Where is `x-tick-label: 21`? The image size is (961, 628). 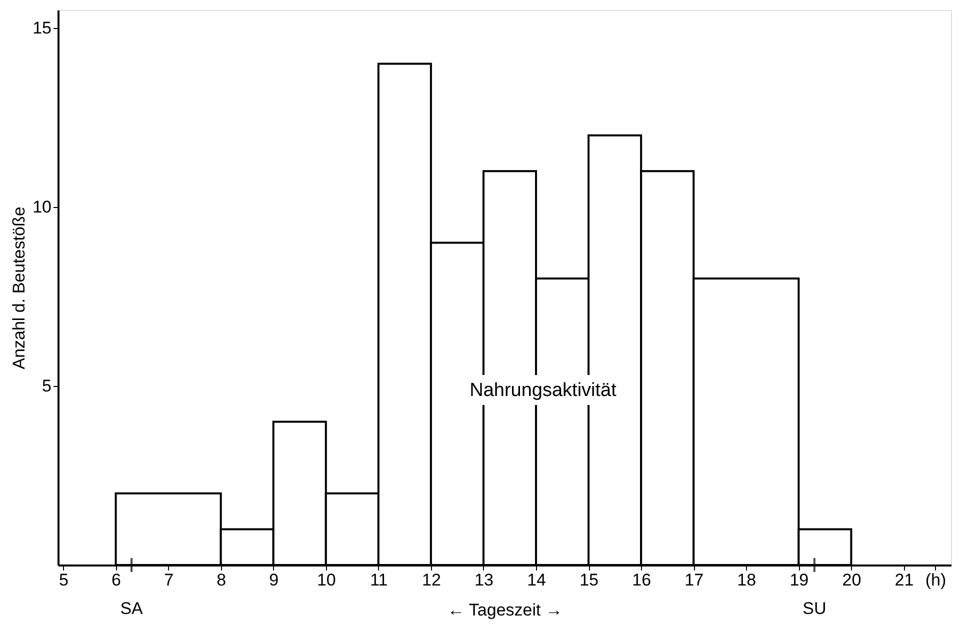 x-tick-label: 21 is located at coordinates (904, 580).